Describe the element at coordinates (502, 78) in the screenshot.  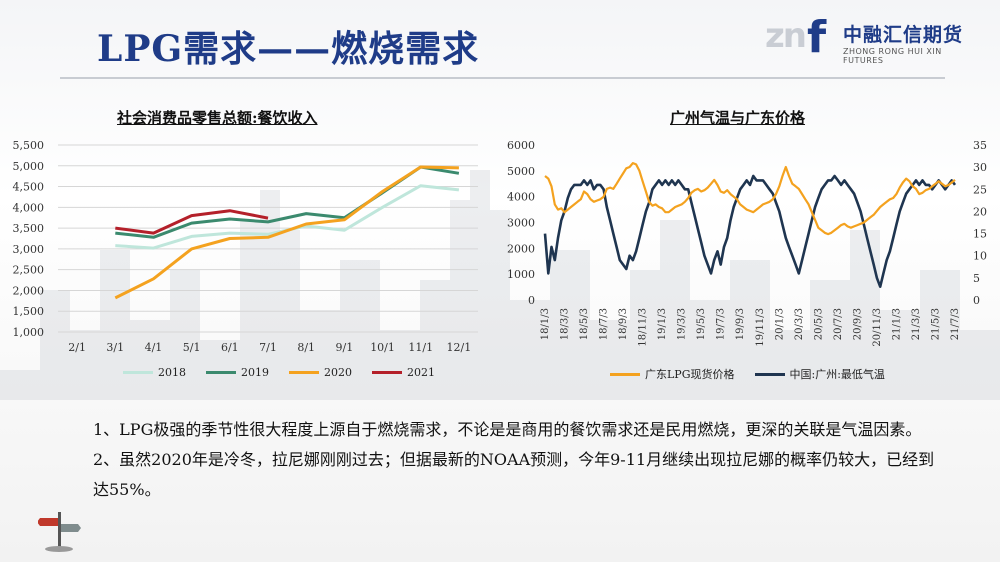
I see `title-divider` at that location.